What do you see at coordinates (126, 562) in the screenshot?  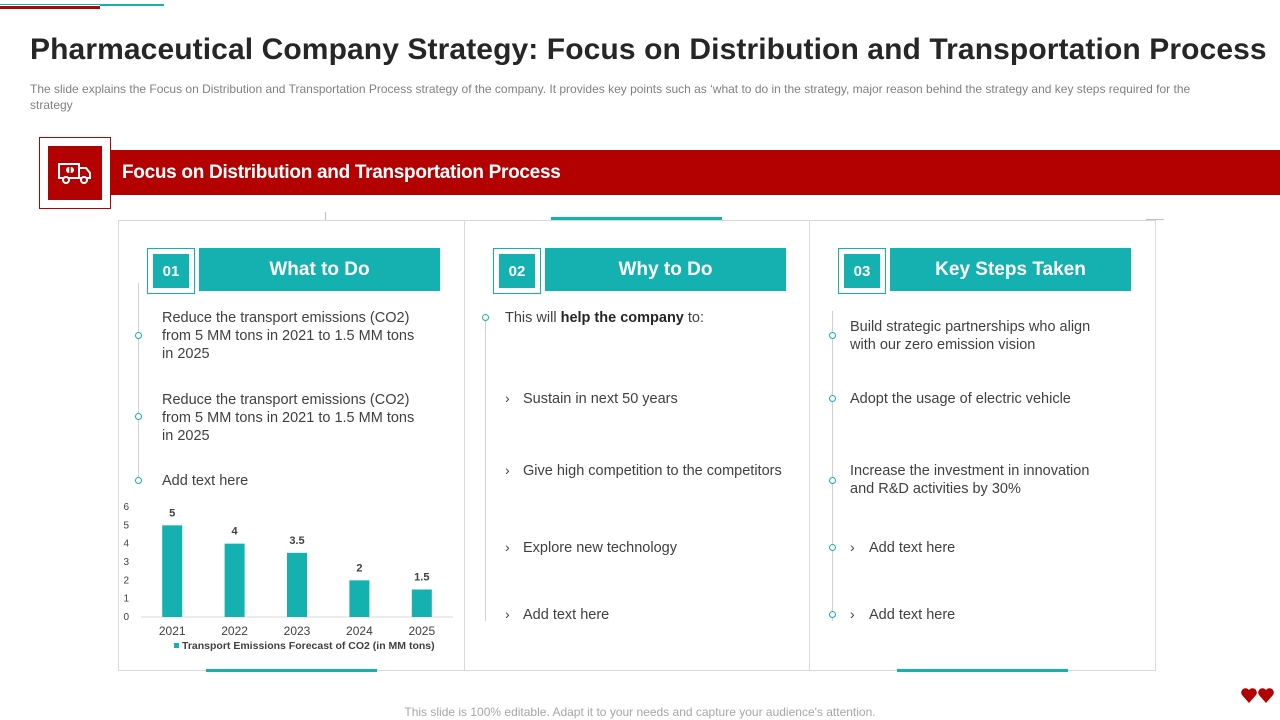 I see `chart-y-tick-label: 3` at bounding box center [126, 562].